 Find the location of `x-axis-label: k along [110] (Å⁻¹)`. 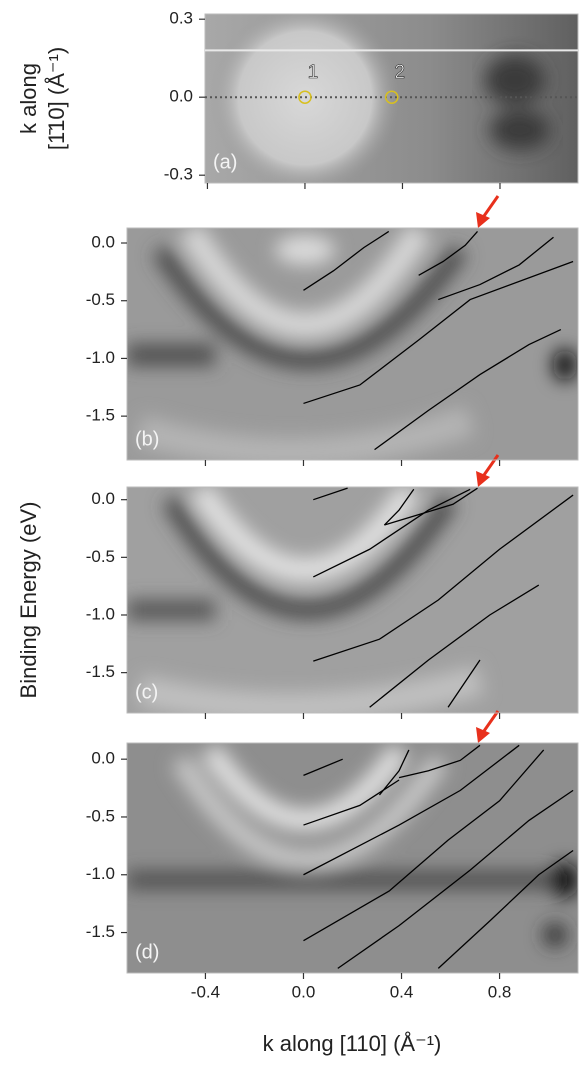

x-axis-label: k along [110] (Å⁻¹) is located at coordinates (352, 1043).